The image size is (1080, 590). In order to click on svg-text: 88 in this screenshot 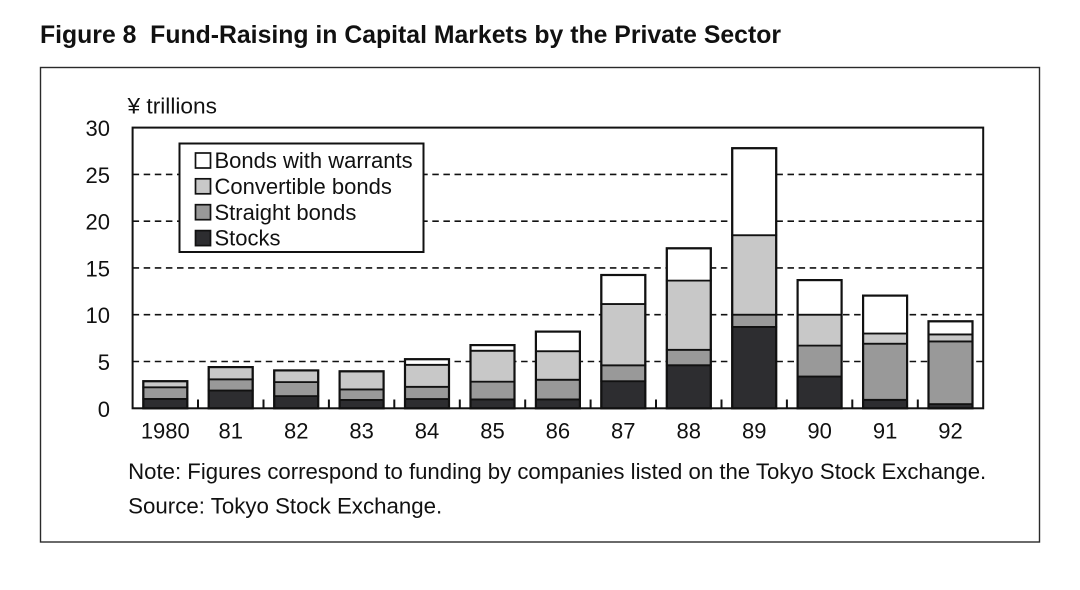, I will do `click(689, 431)`.